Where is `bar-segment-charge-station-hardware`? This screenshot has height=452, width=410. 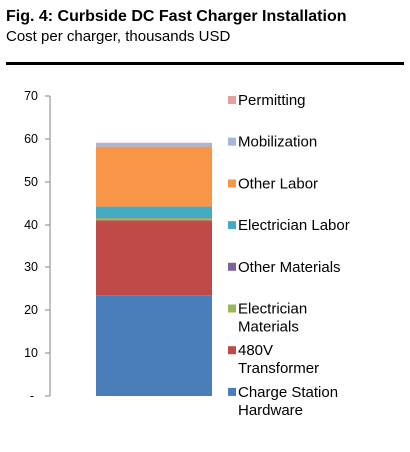 bar-segment-charge-station-hardware is located at coordinates (154, 345).